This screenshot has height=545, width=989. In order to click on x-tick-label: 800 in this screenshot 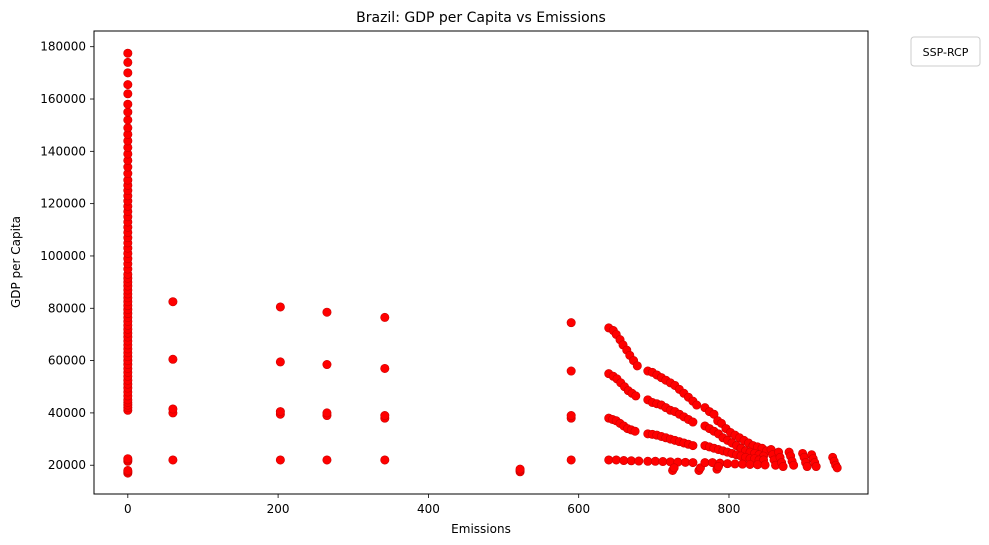, I will do `click(729, 509)`.